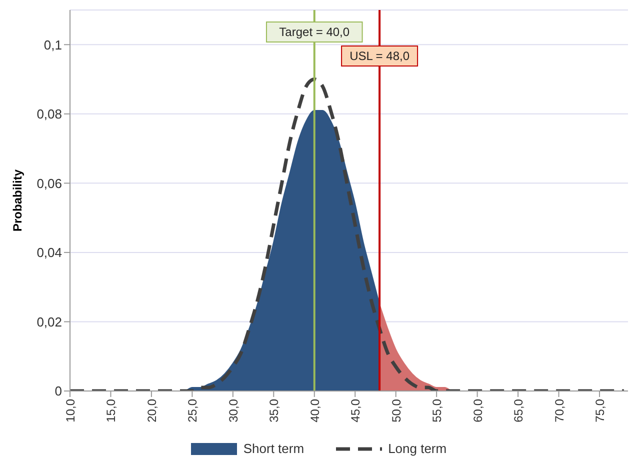 The image size is (630, 464). I want to click on y-tick-label: 0,08, so click(49, 114).